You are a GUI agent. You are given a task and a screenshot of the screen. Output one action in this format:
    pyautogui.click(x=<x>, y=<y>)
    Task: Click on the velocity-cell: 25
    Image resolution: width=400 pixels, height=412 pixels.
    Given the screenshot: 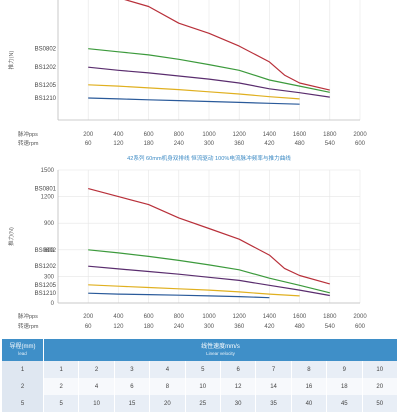 What is the action you would take?
    pyautogui.click(x=203, y=403)
    